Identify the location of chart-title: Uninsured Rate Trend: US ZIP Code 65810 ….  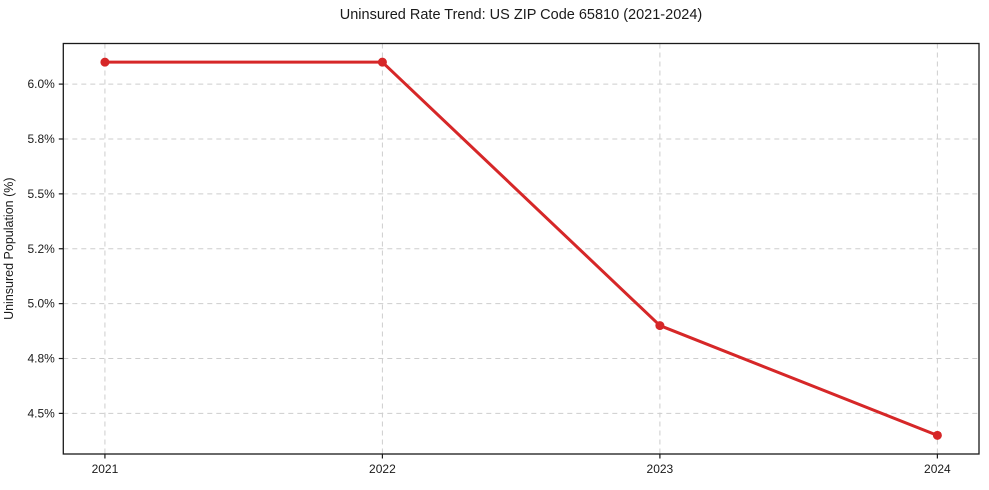
(521, 15).